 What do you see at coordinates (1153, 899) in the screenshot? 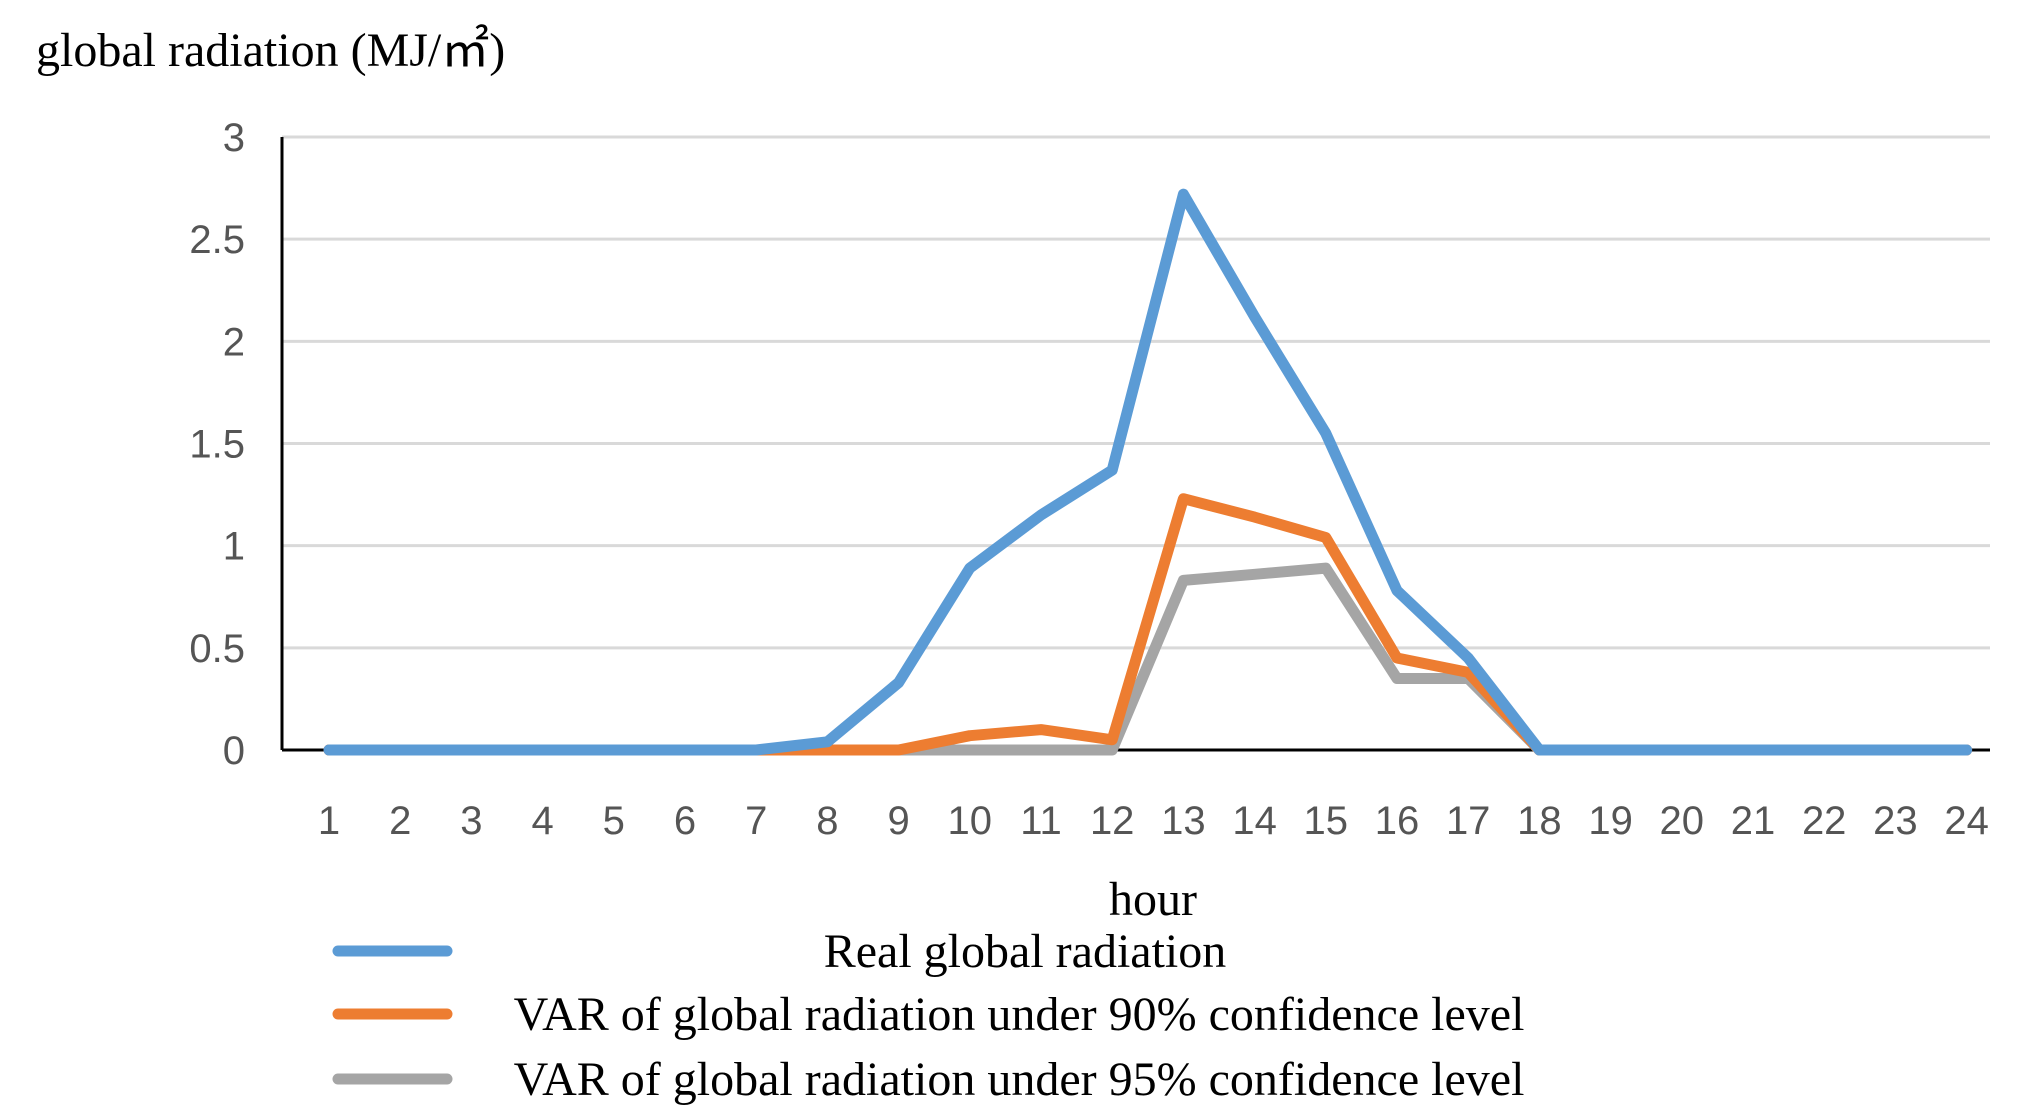
I see `x-axis-title: hour` at bounding box center [1153, 899].